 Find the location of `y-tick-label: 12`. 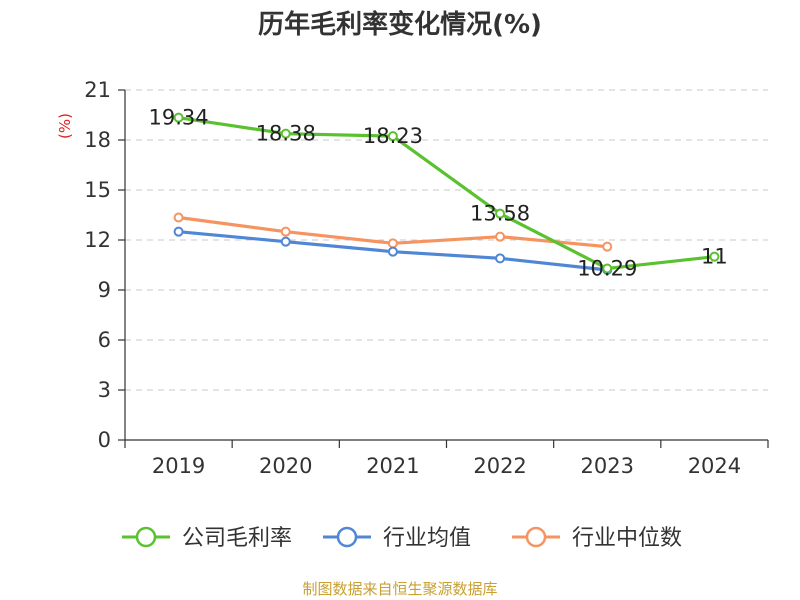

y-tick-label: 12 is located at coordinates (97, 240).